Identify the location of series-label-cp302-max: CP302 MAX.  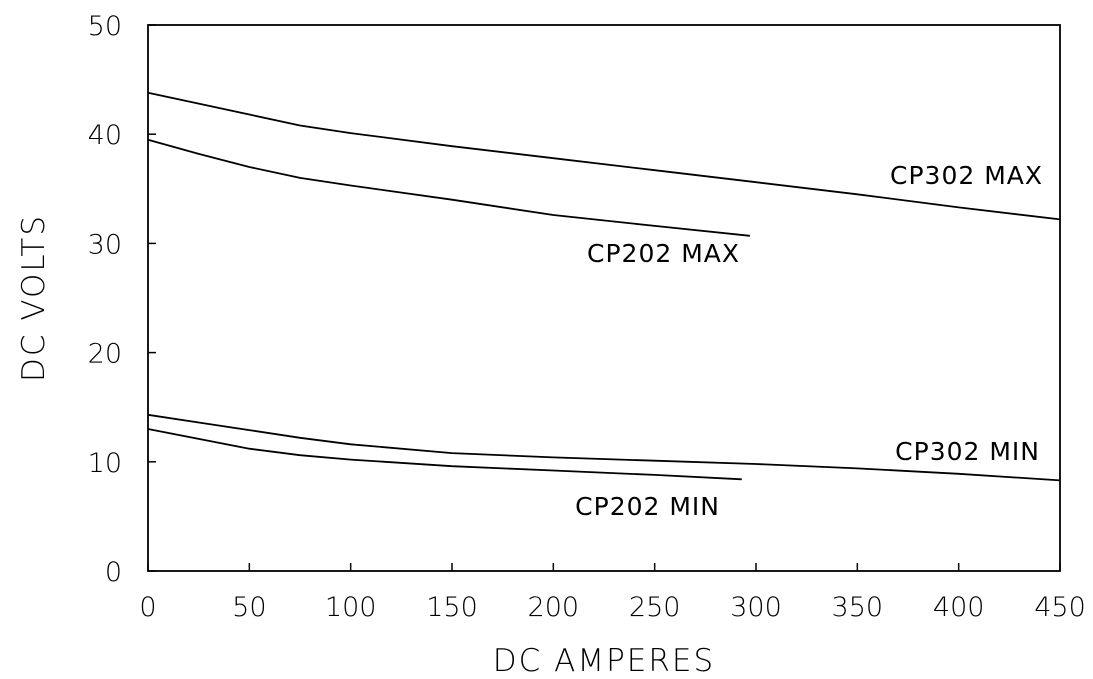
(966, 175).